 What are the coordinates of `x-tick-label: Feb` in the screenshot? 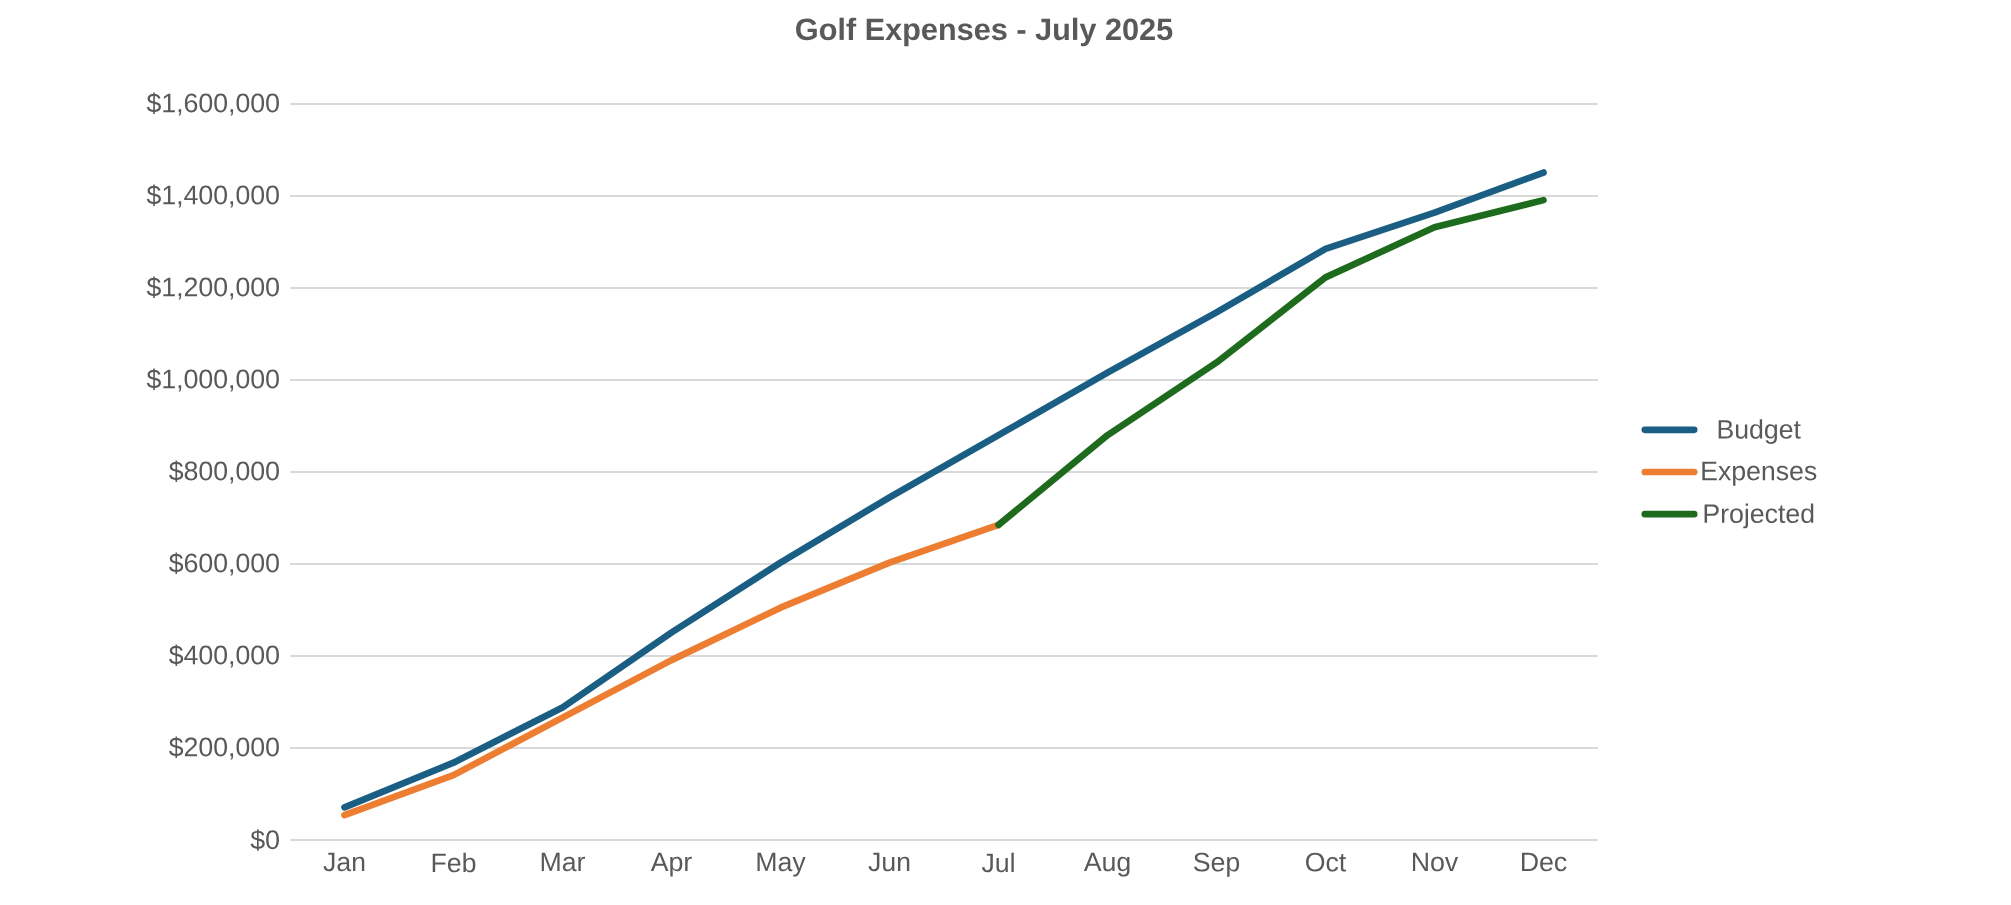 It's located at (454, 862).